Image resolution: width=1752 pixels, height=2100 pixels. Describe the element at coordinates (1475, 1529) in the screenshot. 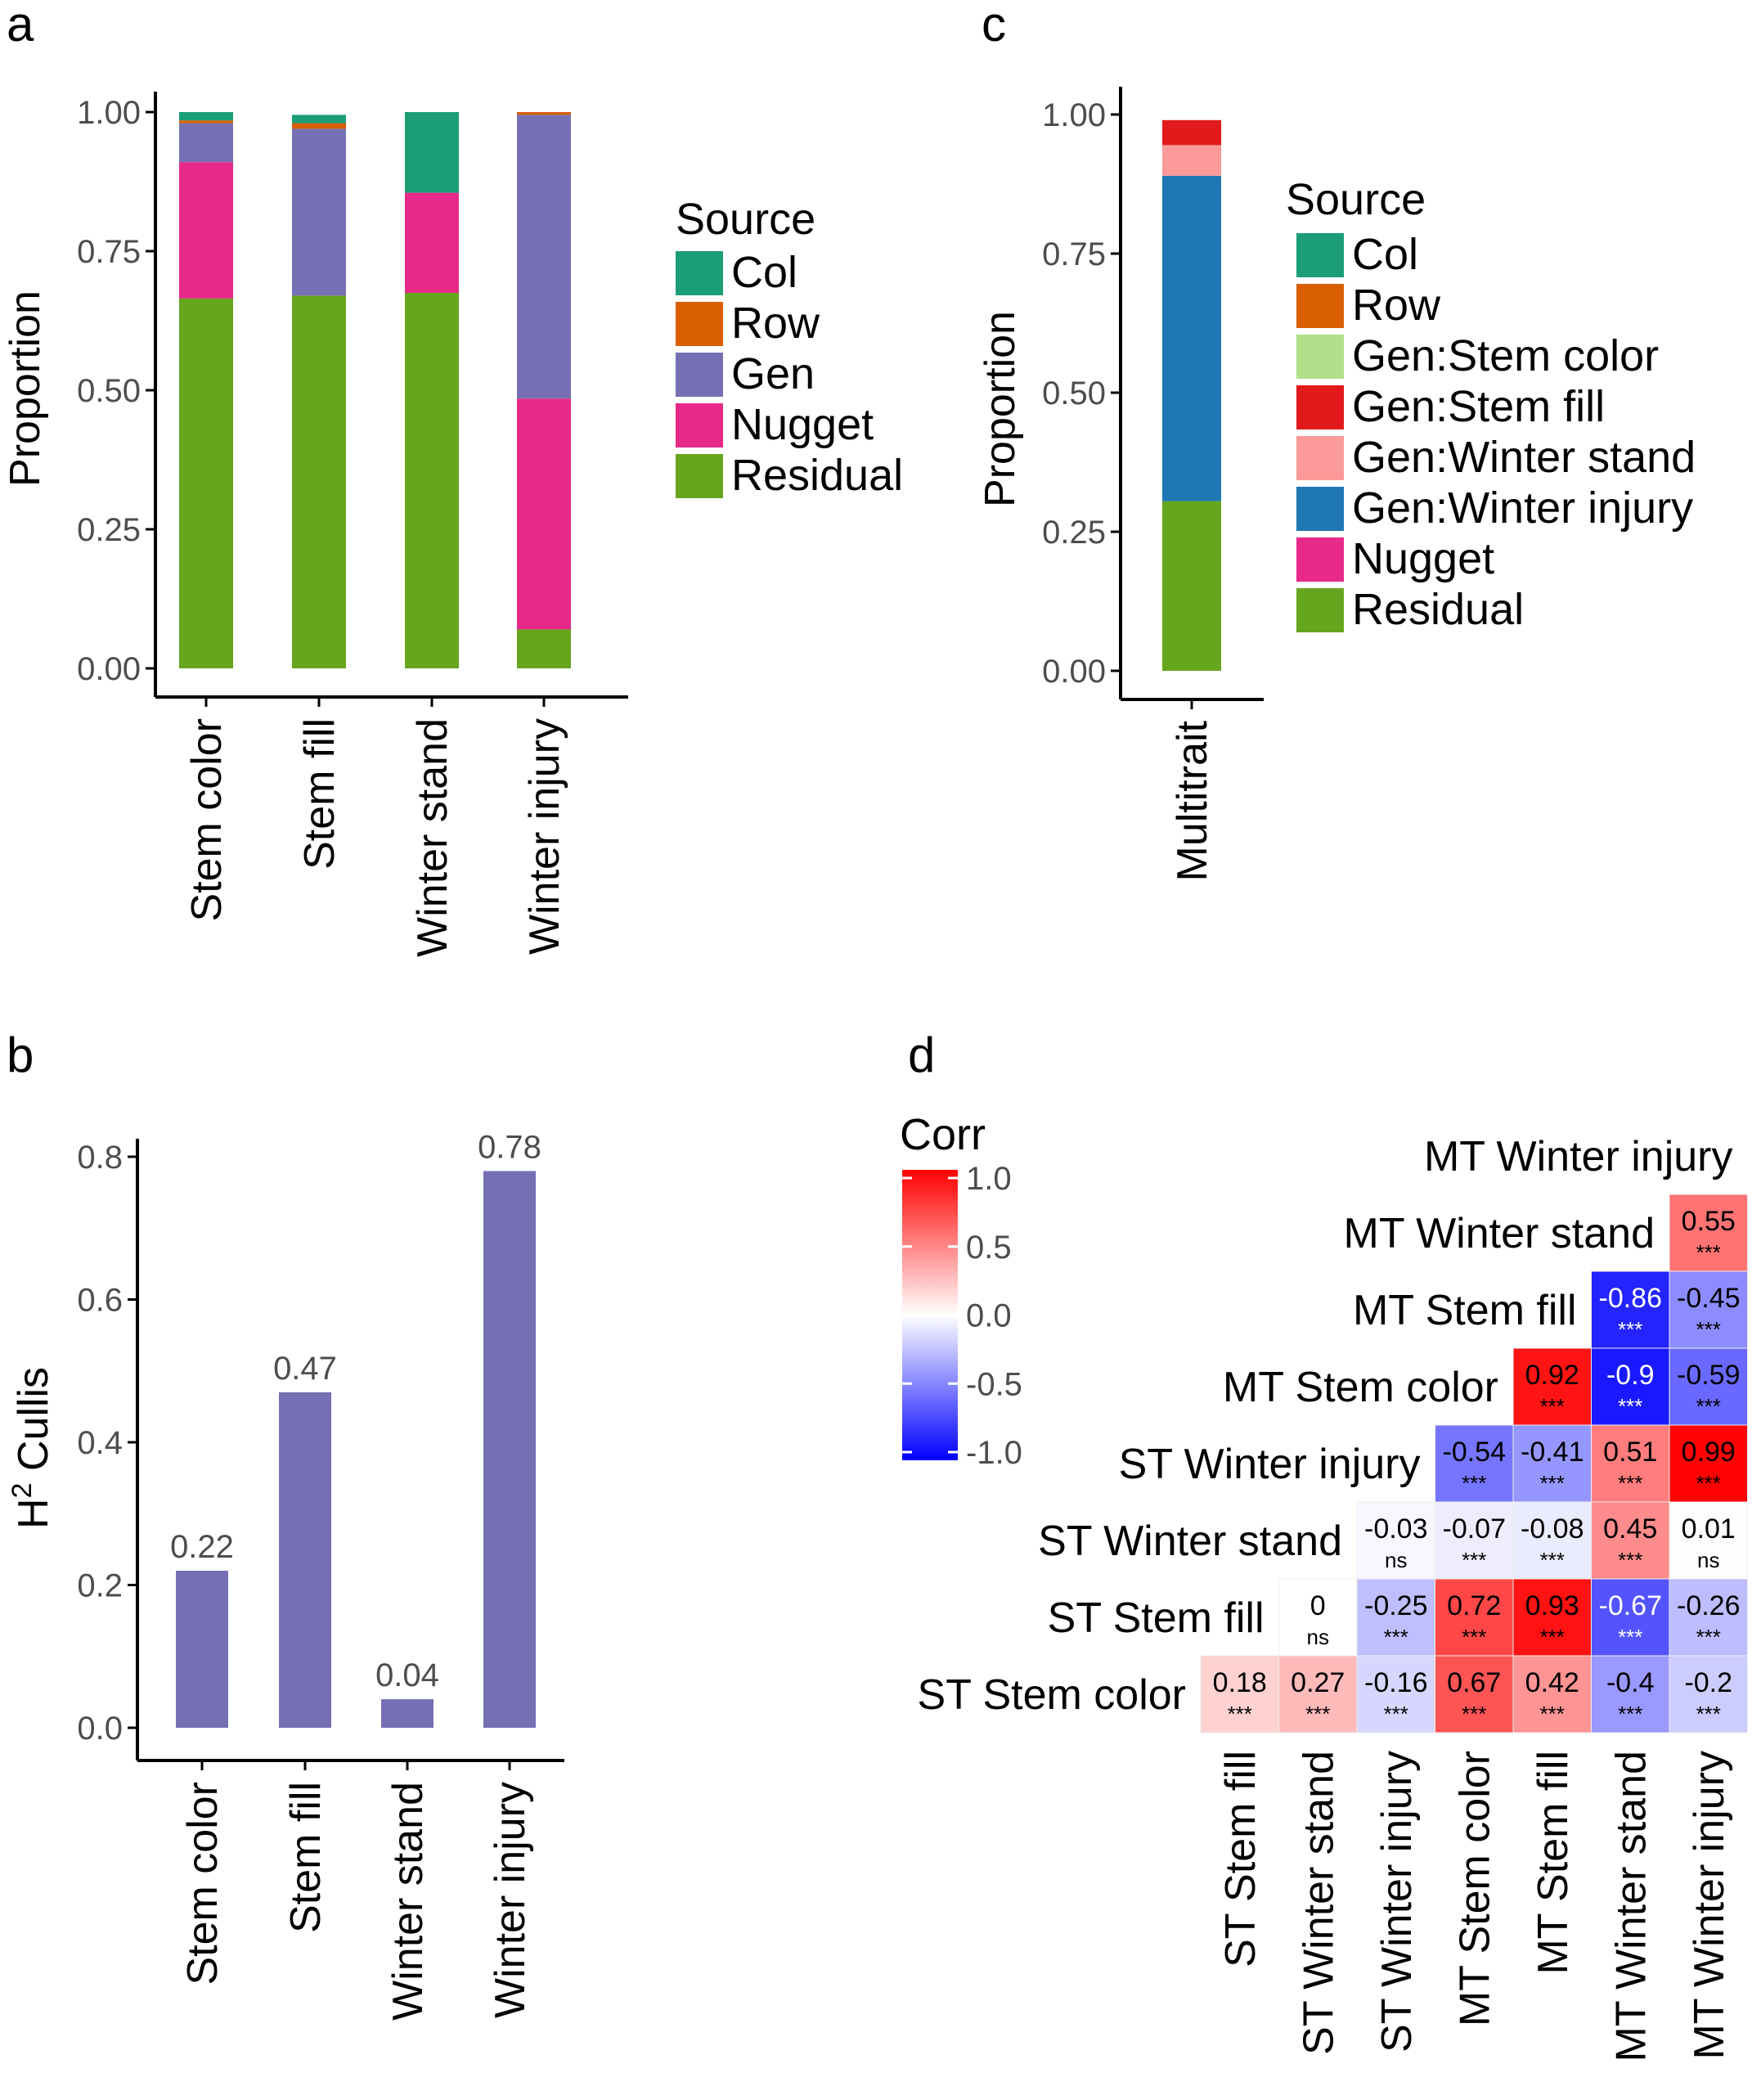

I see `heatmap-cell-value: -0.07` at that location.